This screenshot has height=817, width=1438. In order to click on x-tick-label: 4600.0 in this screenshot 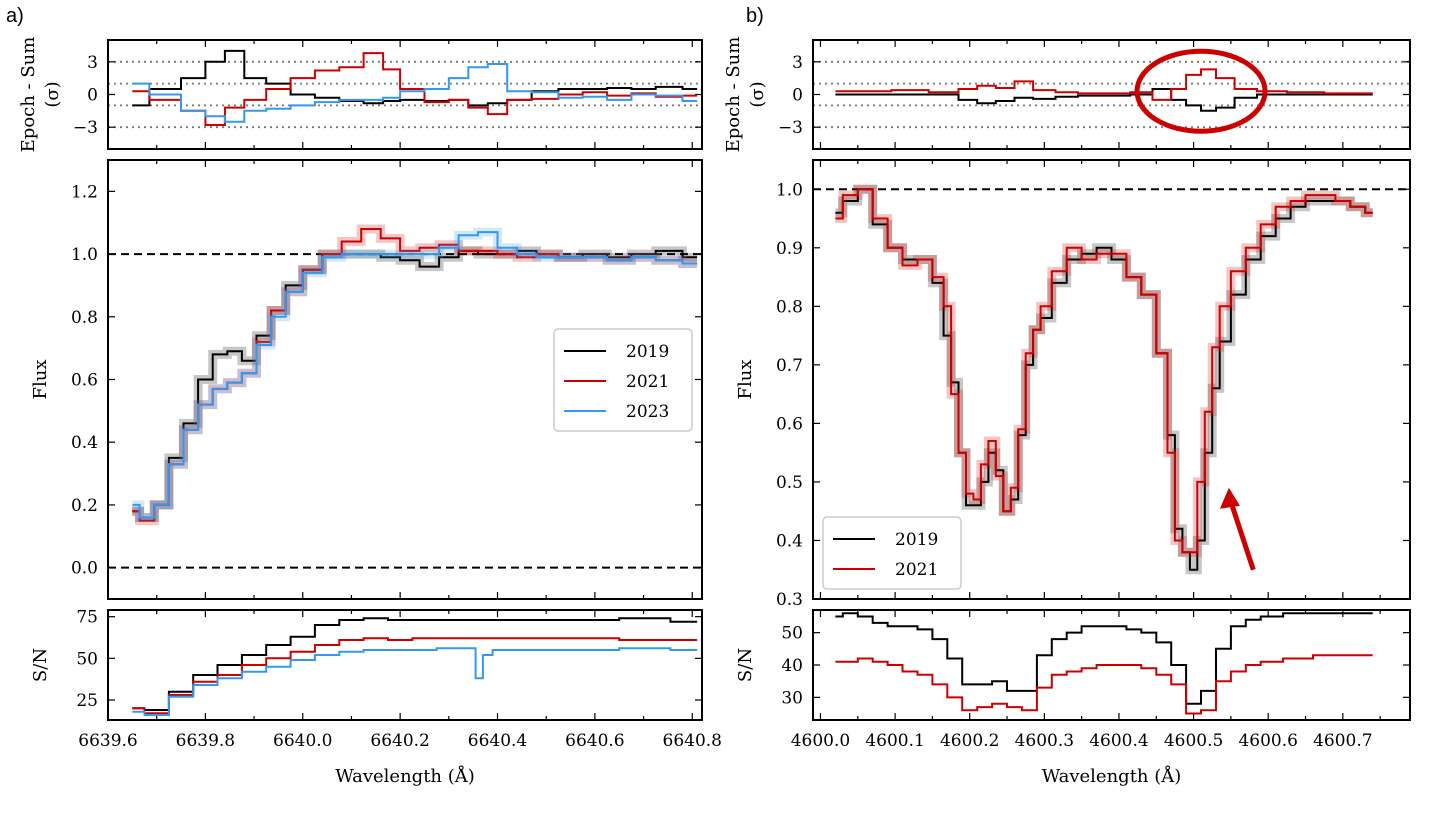, I will do `click(820, 741)`.